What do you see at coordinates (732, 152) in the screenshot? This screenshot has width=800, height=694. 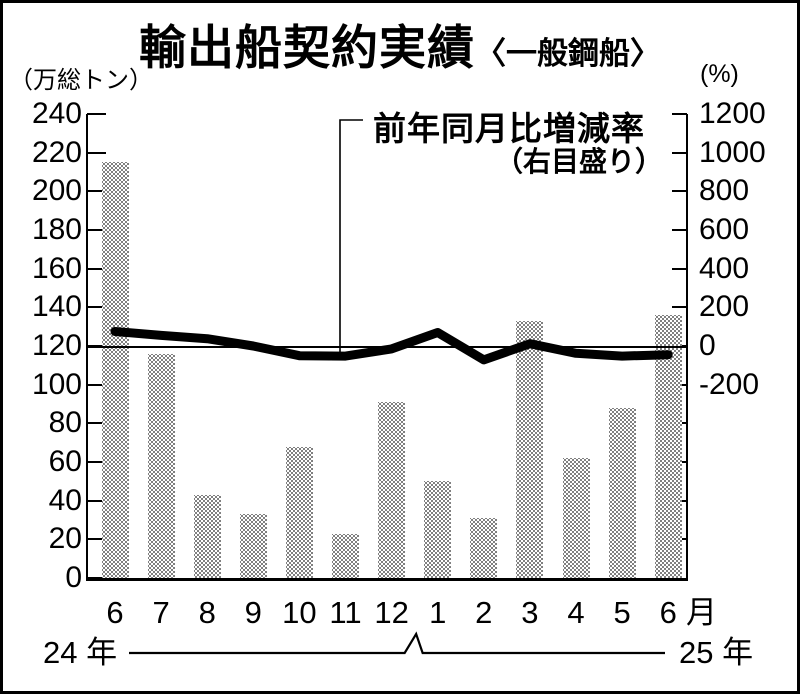 I see `right-tick-label: 1000` at bounding box center [732, 152].